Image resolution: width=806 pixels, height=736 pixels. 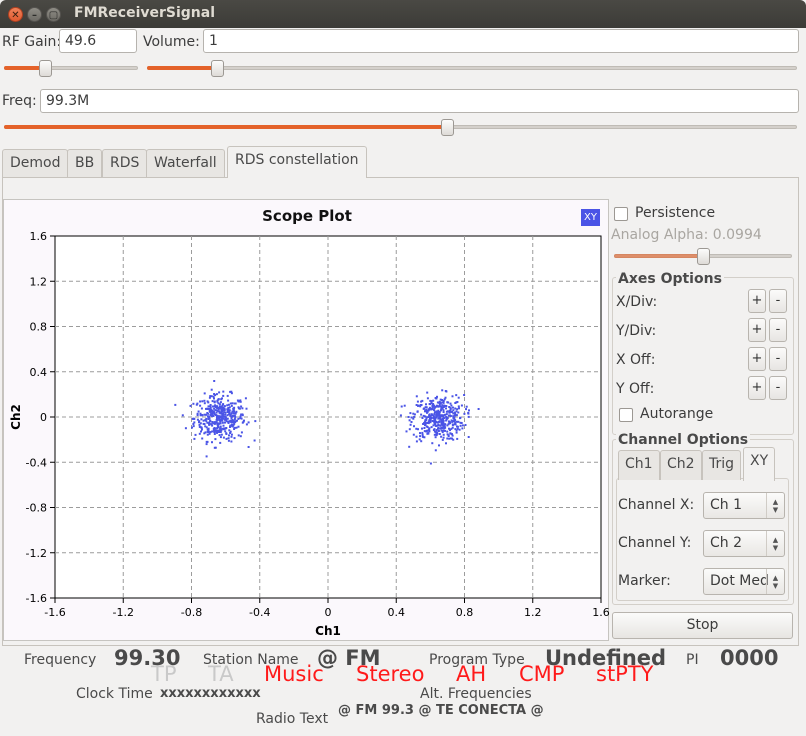 What do you see at coordinates (98, 41) in the screenshot?
I see `rf-gain-input: 49.6` at bounding box center [98, 41].